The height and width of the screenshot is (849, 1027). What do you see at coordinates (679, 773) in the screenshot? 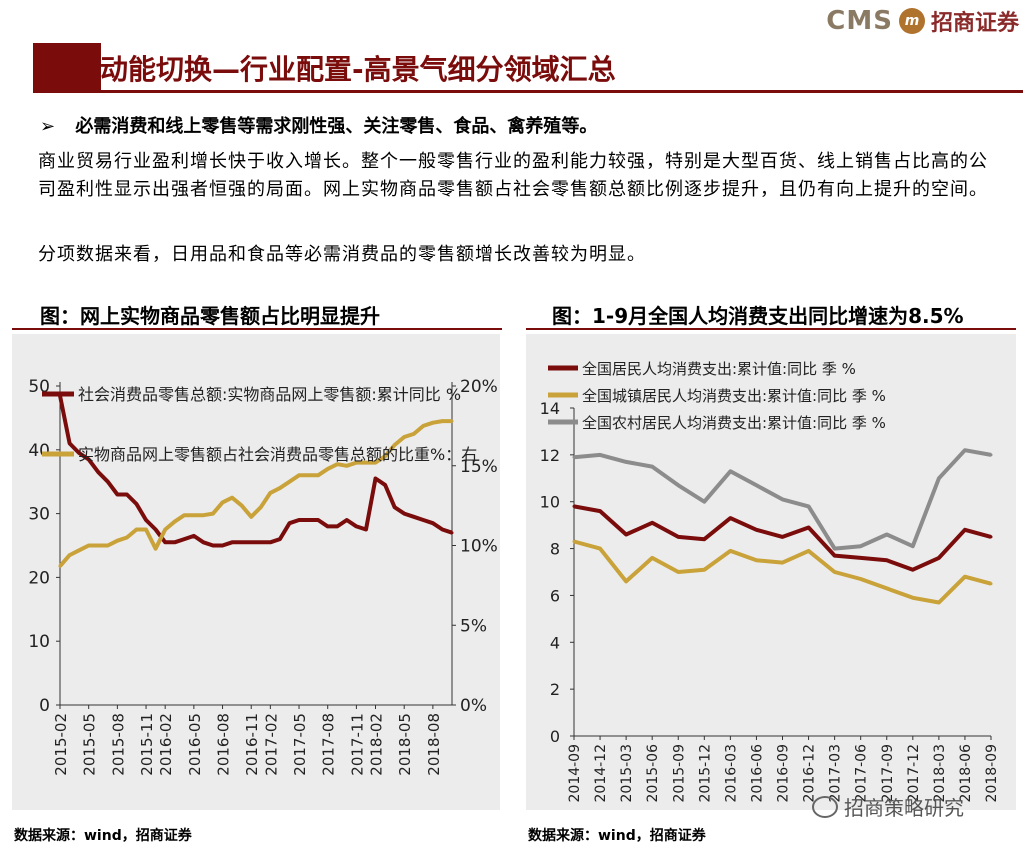
I see `x-axis-tick-label: 2015-09` at bounding box center [679, 773].